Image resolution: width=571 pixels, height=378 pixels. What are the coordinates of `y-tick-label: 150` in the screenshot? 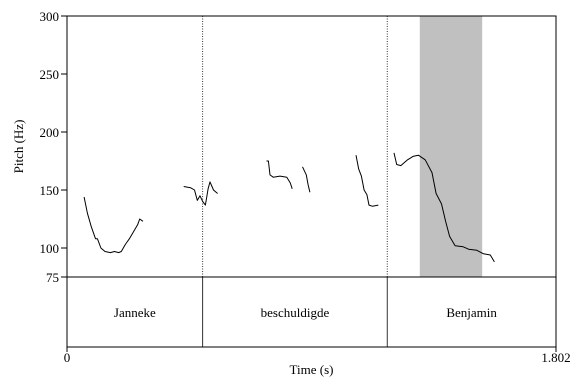 It's located at (50, 190).